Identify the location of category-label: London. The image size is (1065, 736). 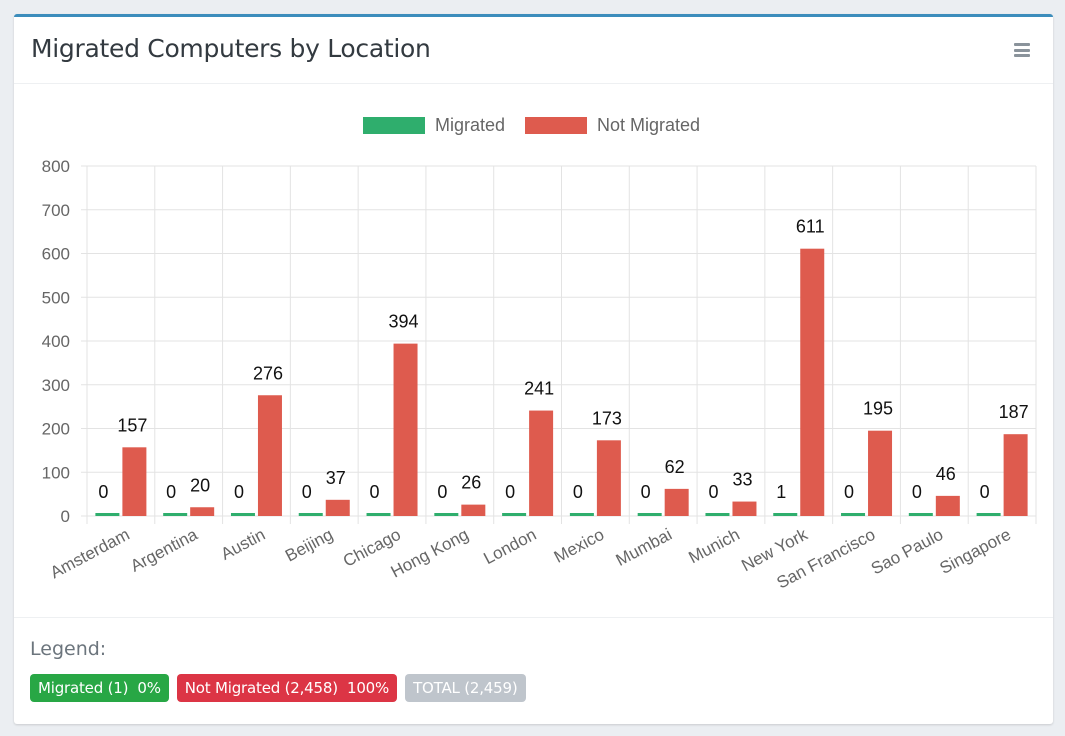
(509, 546).